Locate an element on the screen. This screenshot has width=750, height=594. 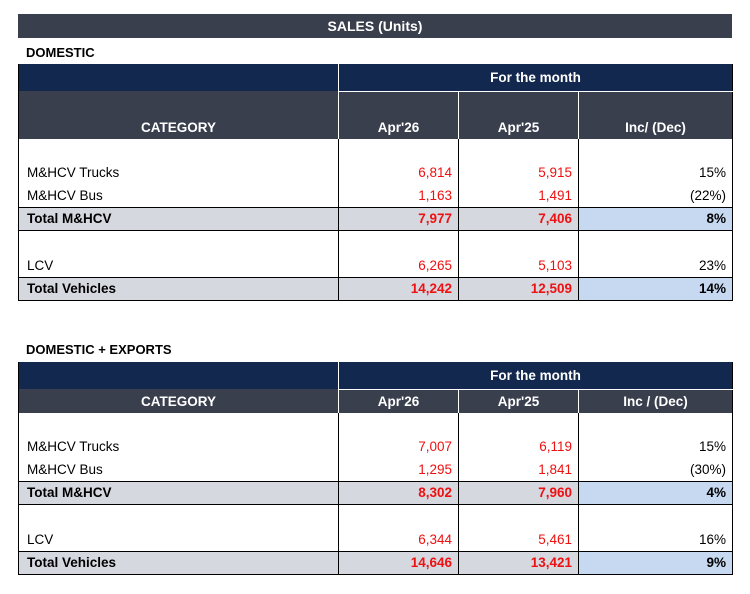
table-row: M&HCV Bus 1,295 1,841 (30%) is located at coordinates (376, 469).